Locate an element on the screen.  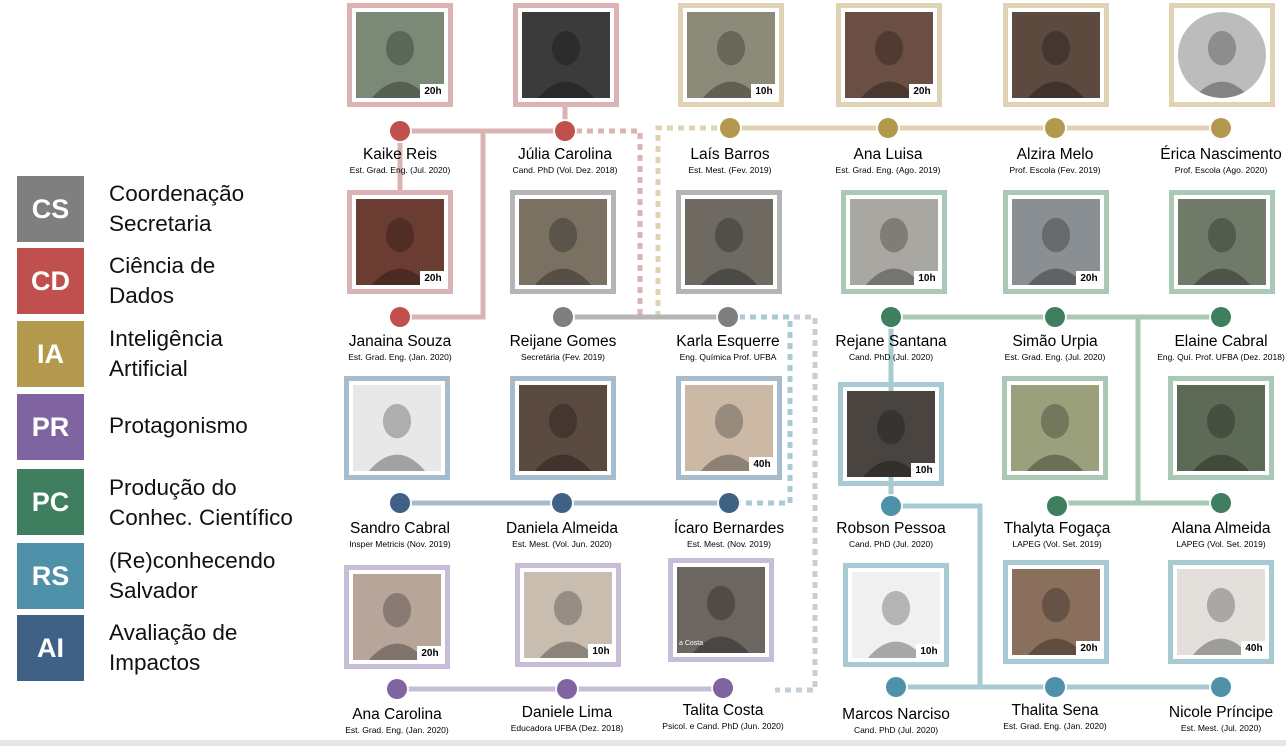
cd-dashed-link is located at coordinates (604, 222).